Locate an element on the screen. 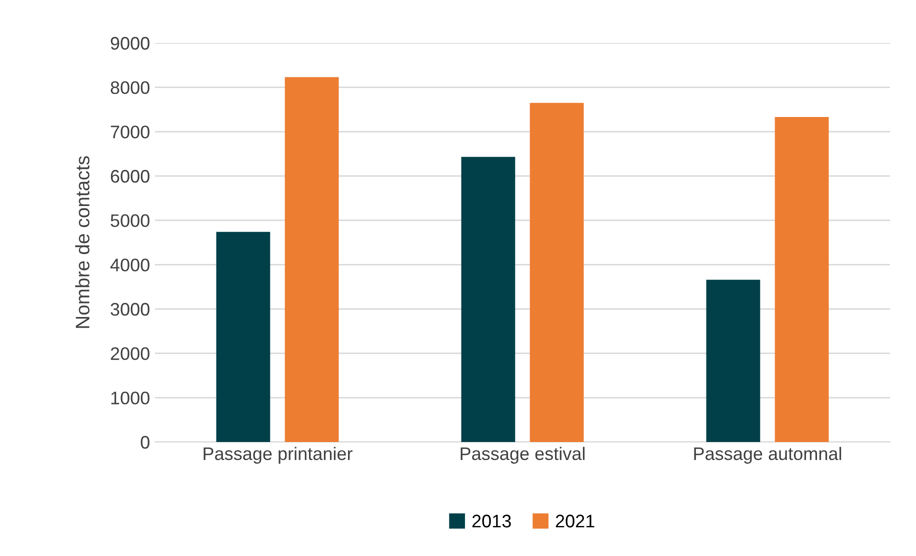  y-tick-label: 9000 is located at coordinates (130, 43).